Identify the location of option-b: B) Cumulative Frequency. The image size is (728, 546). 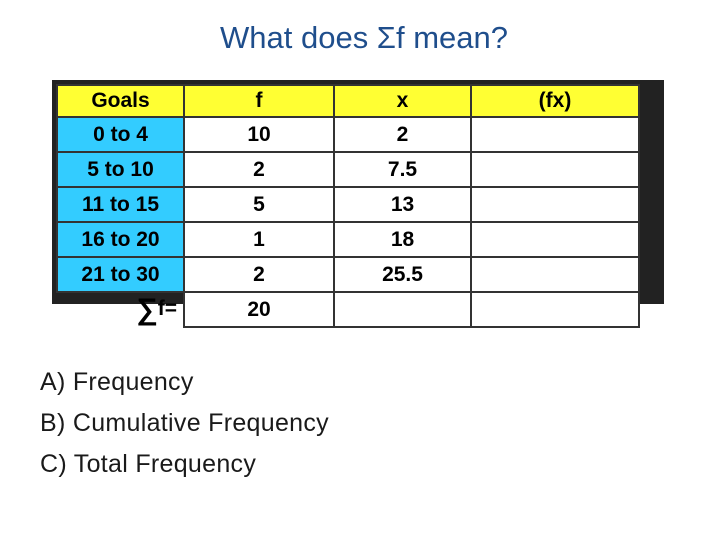
(184, 423).